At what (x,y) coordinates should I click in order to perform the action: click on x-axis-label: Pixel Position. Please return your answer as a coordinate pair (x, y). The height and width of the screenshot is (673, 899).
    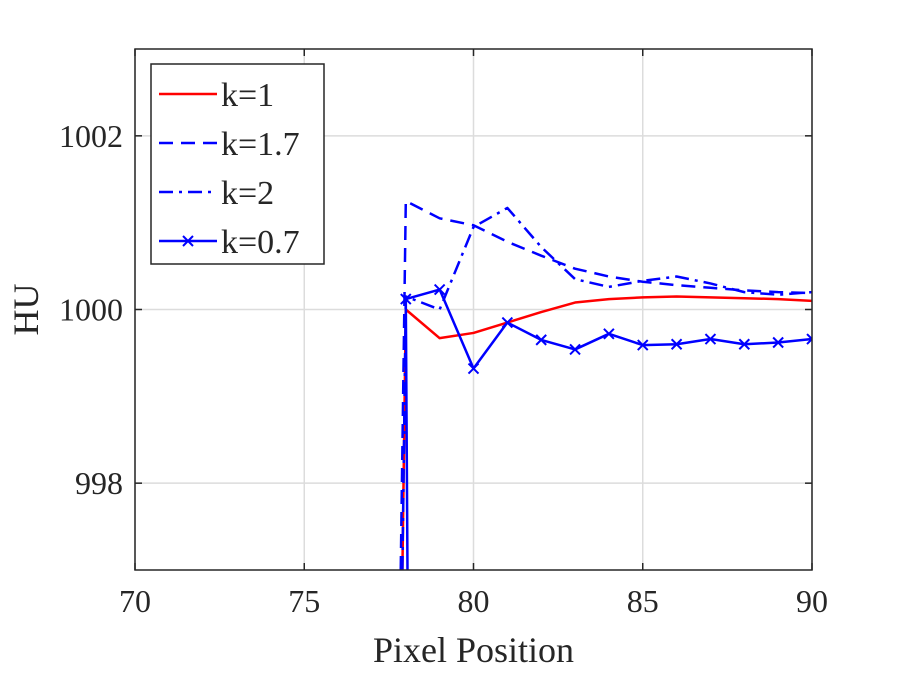
    Looking at the image, I should click on (473, 650).